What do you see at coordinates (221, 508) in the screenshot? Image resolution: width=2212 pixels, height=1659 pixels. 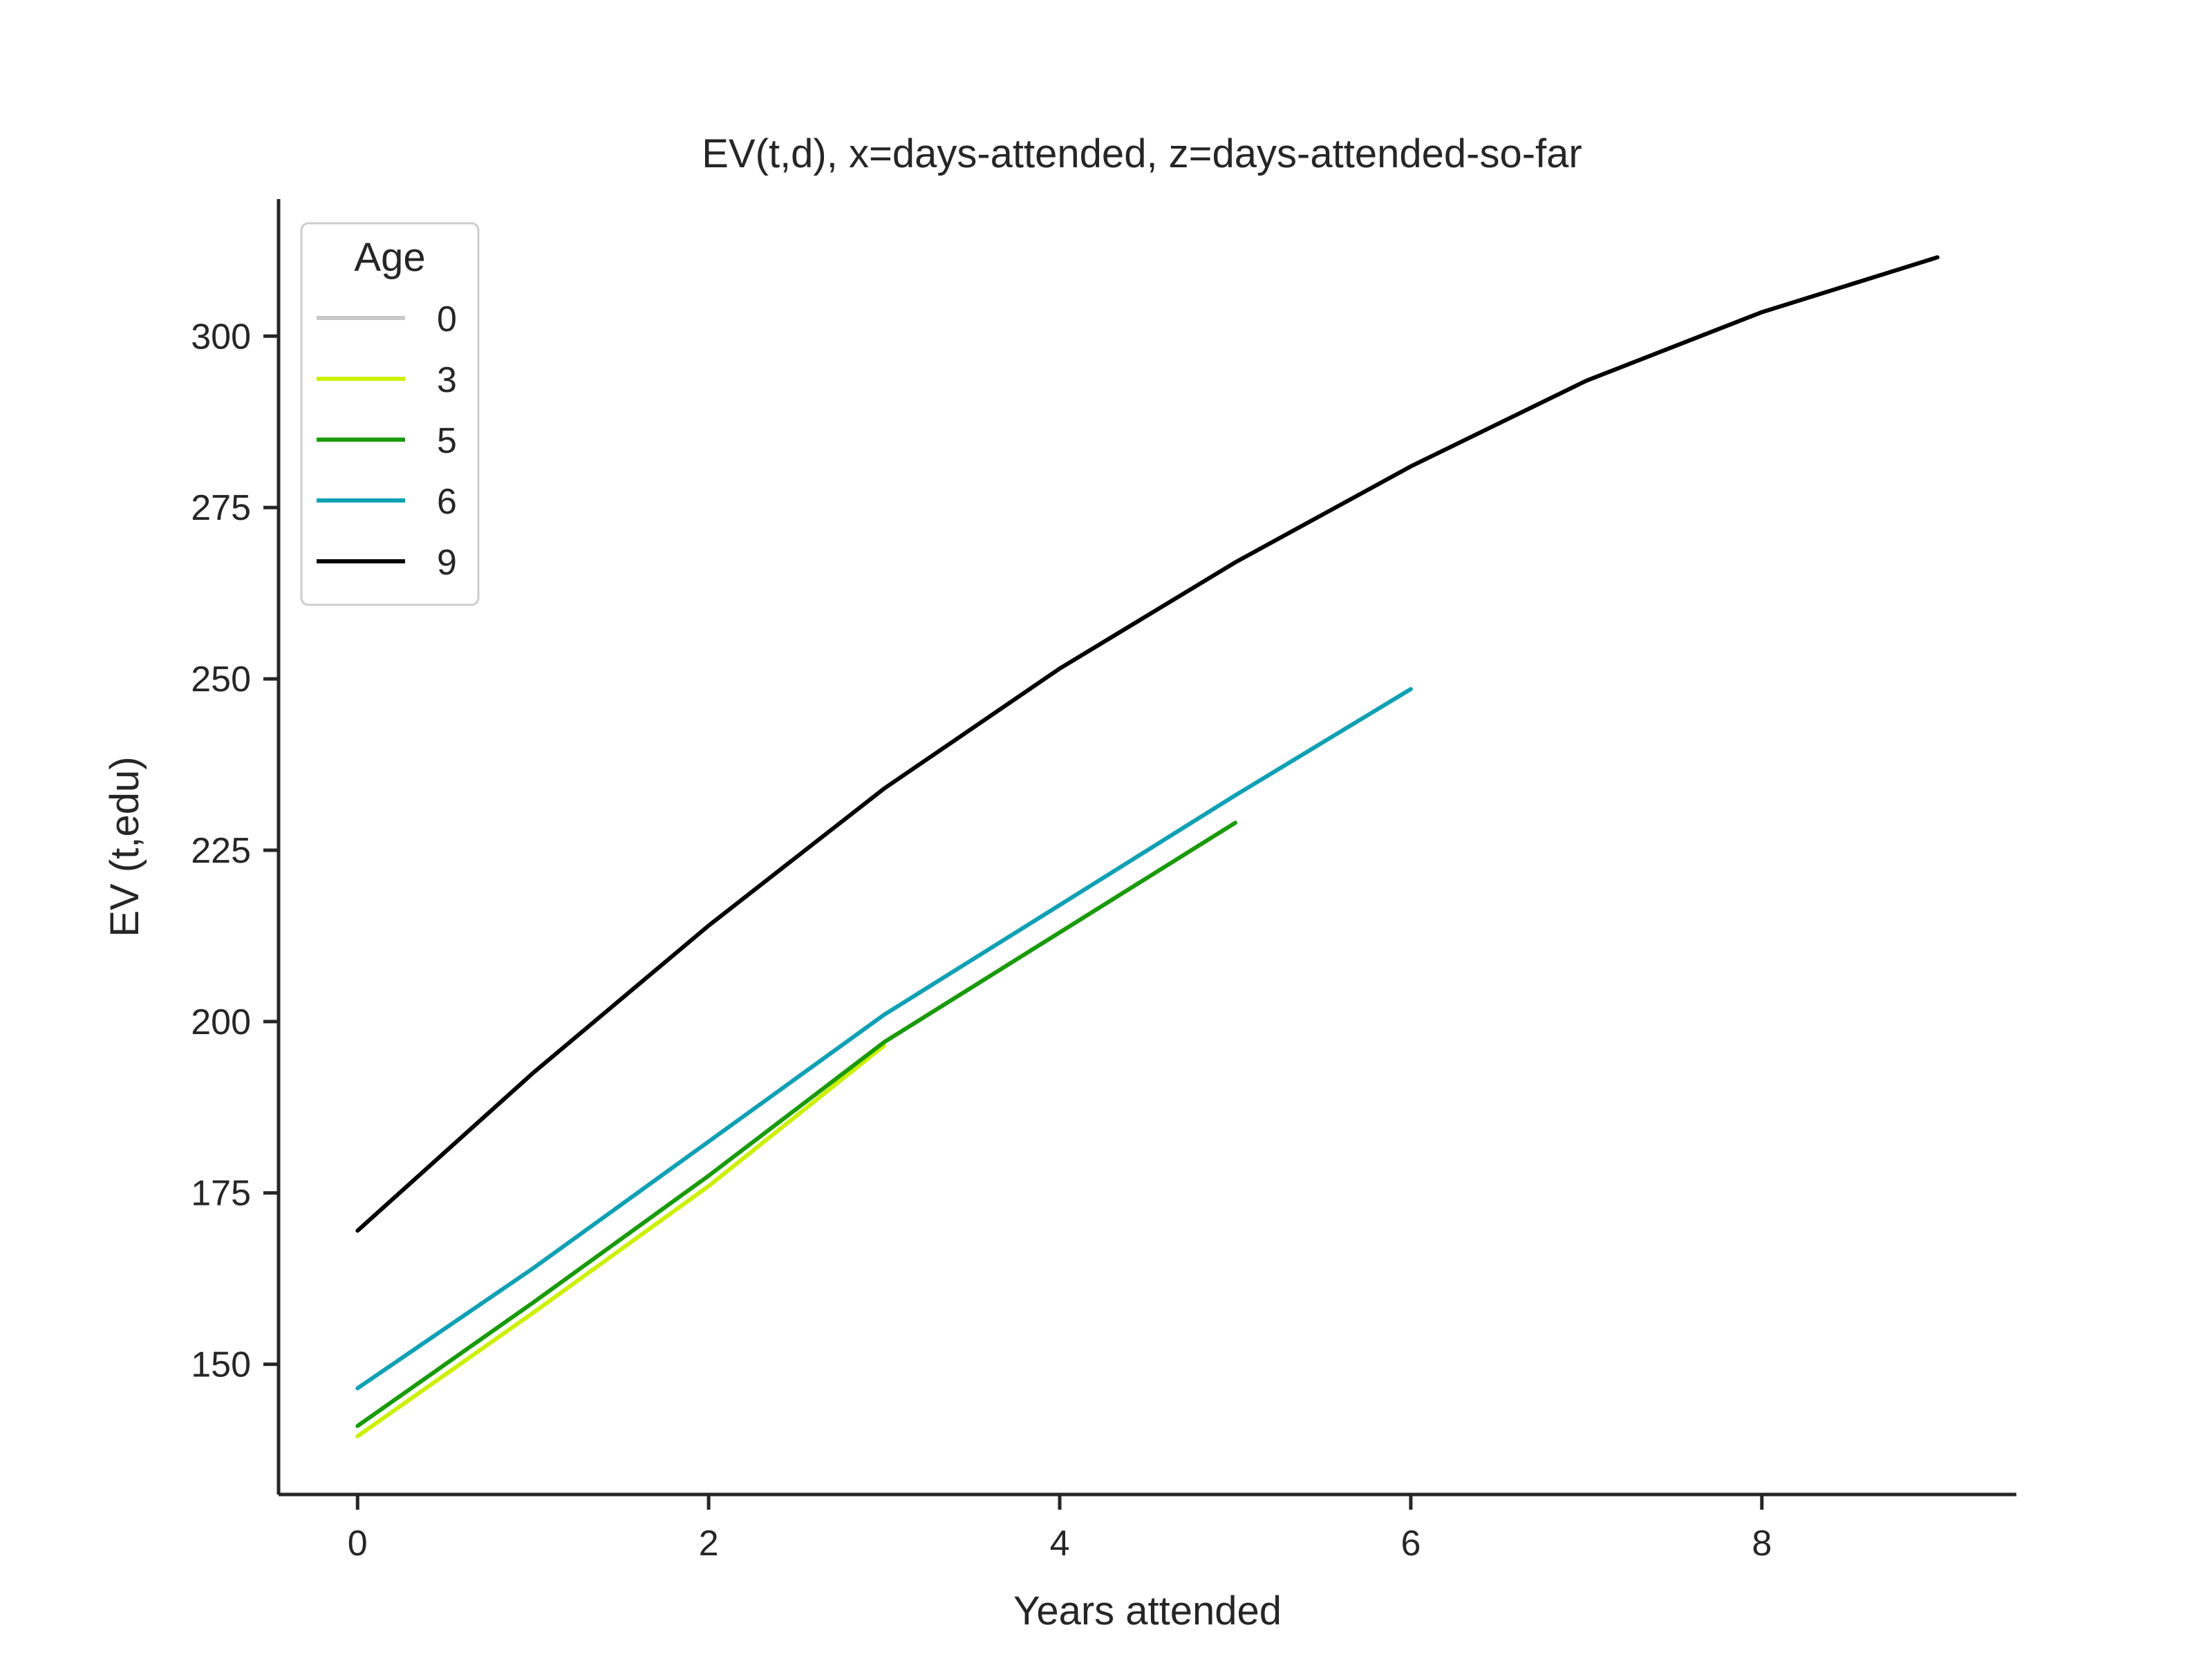 I see `y-tick-label: 275` at bounding box center [221, 508].